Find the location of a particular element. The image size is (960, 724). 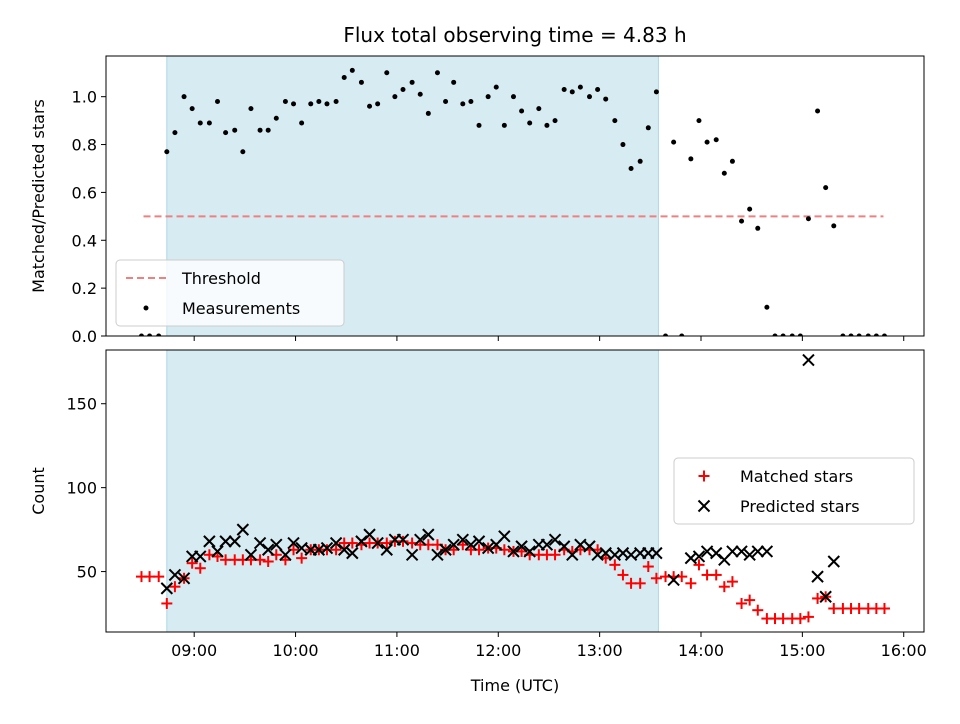

series-1-point-10-d2 is located at coordinates (251, 554).